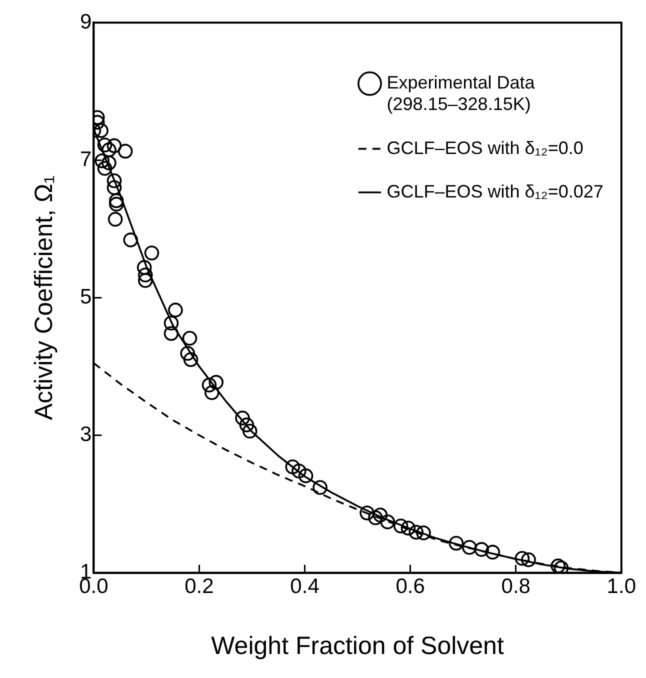 This screenshot has height=678, width=646. Describe the element at coordinates (495, 191) in the screenshot. I see `legend-label: GCLF–EOS with δ₁₂=0.027` at that location.